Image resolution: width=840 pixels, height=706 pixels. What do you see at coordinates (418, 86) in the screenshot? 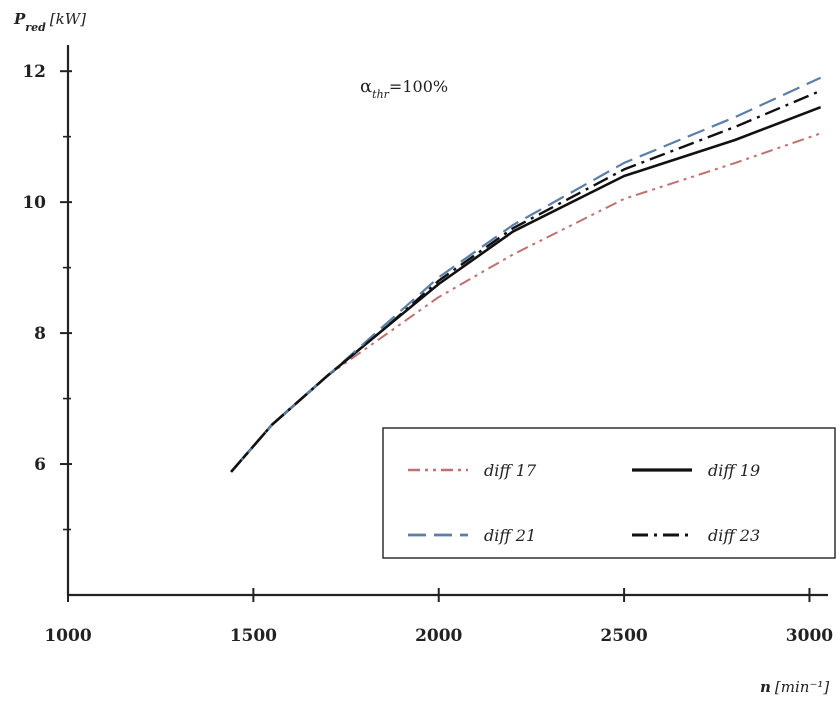
I see `annotation-value: =100%` at bounding box center [418, 86].